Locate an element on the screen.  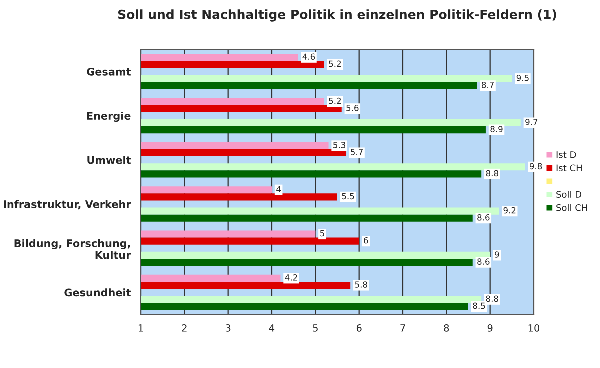
data-label: 9.5 is located at coordinates (522, 78).